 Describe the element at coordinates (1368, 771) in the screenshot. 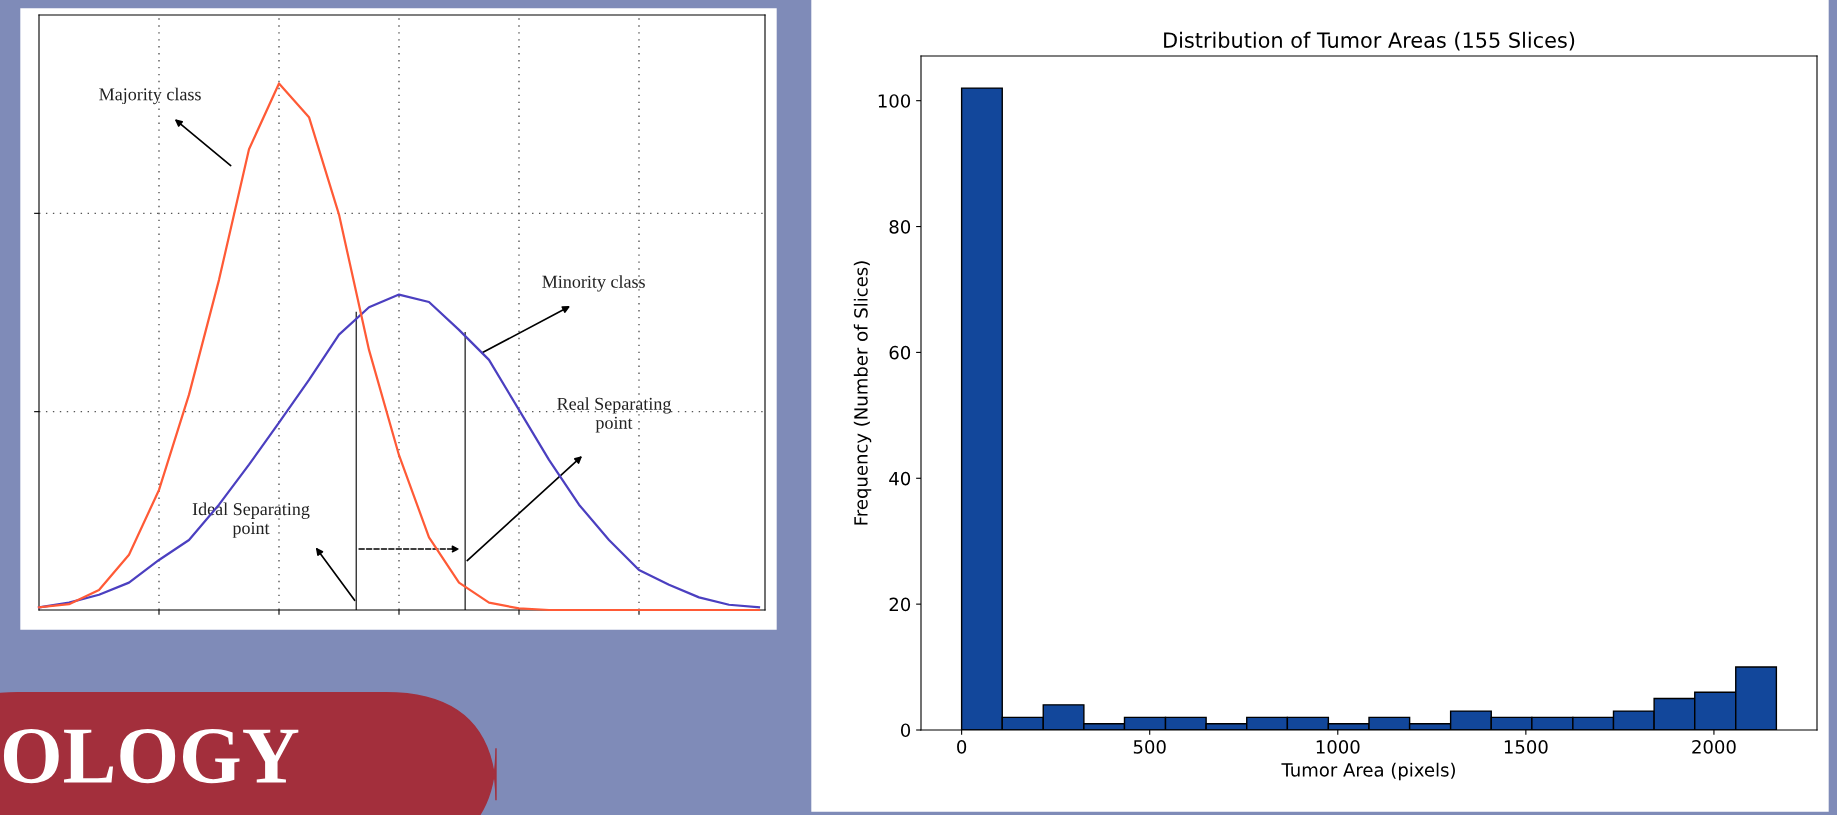

I see `x-axis-title: Tumor Area (pixels)` at that location.